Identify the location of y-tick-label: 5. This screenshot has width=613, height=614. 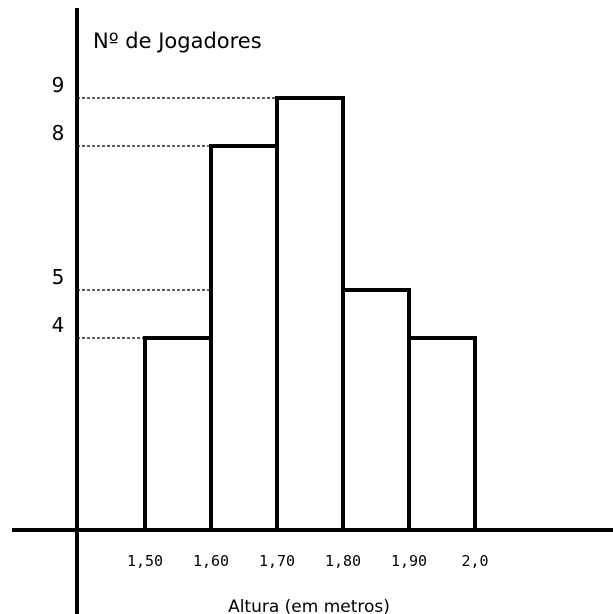
(58, 277).